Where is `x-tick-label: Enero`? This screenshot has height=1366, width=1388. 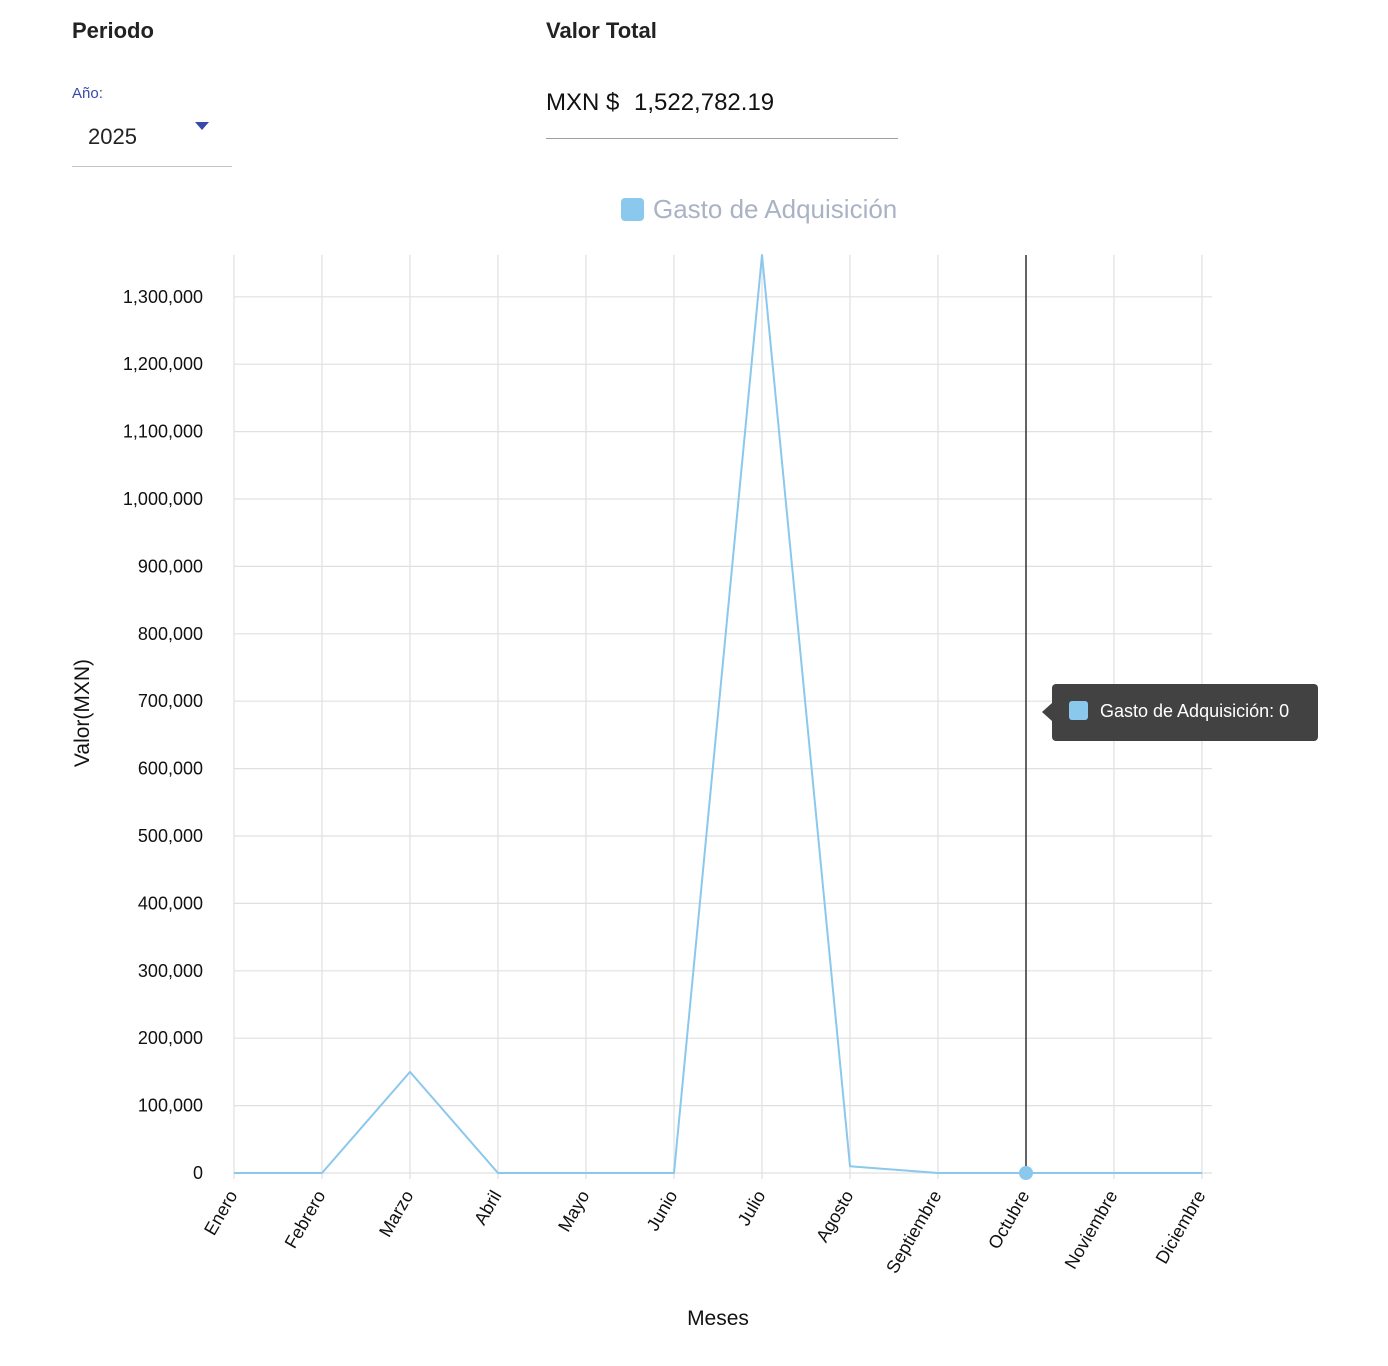
x-tick-label: Enero is located at coordinates (220, 1213).